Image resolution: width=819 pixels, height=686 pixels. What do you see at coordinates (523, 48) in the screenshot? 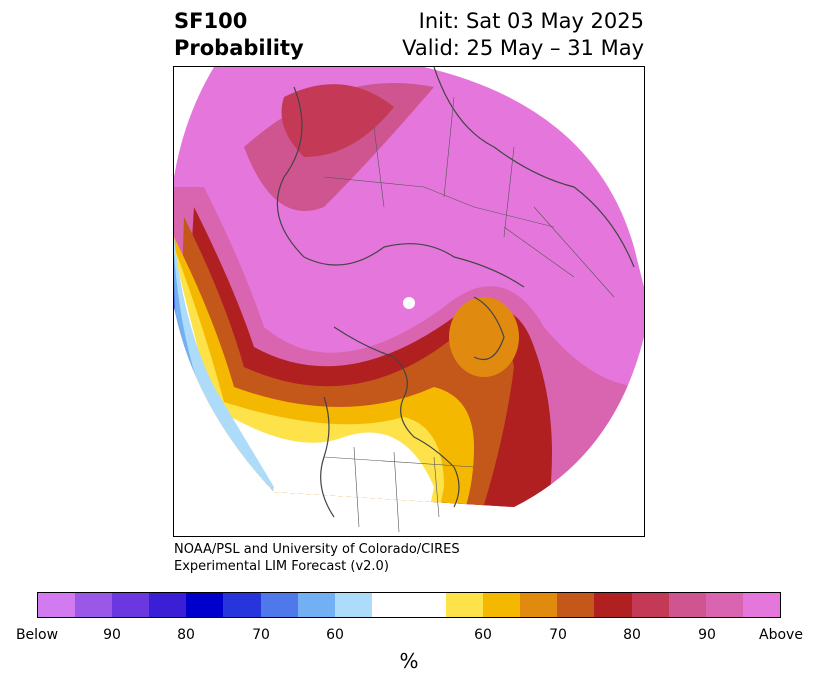
I see `valid-period-label: Valid: 25 May – 31 May` at bounding box center [523, 48].